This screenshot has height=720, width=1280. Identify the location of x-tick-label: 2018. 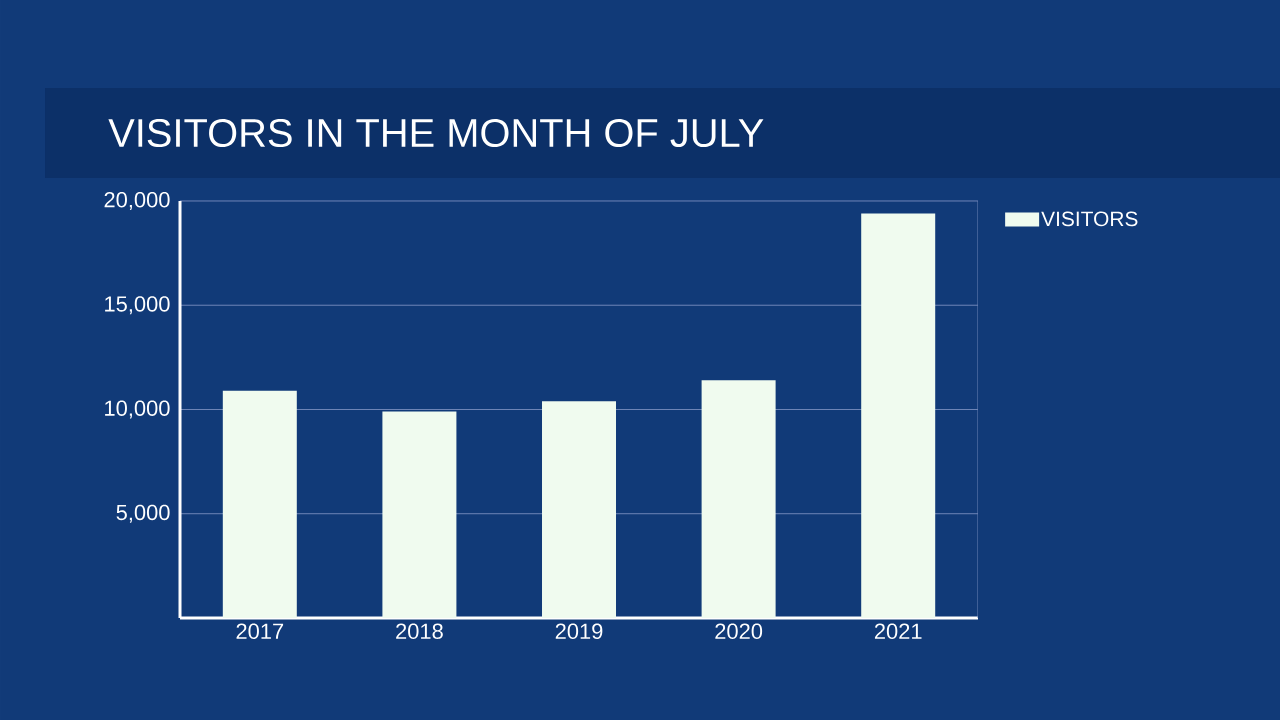
(419, 631).